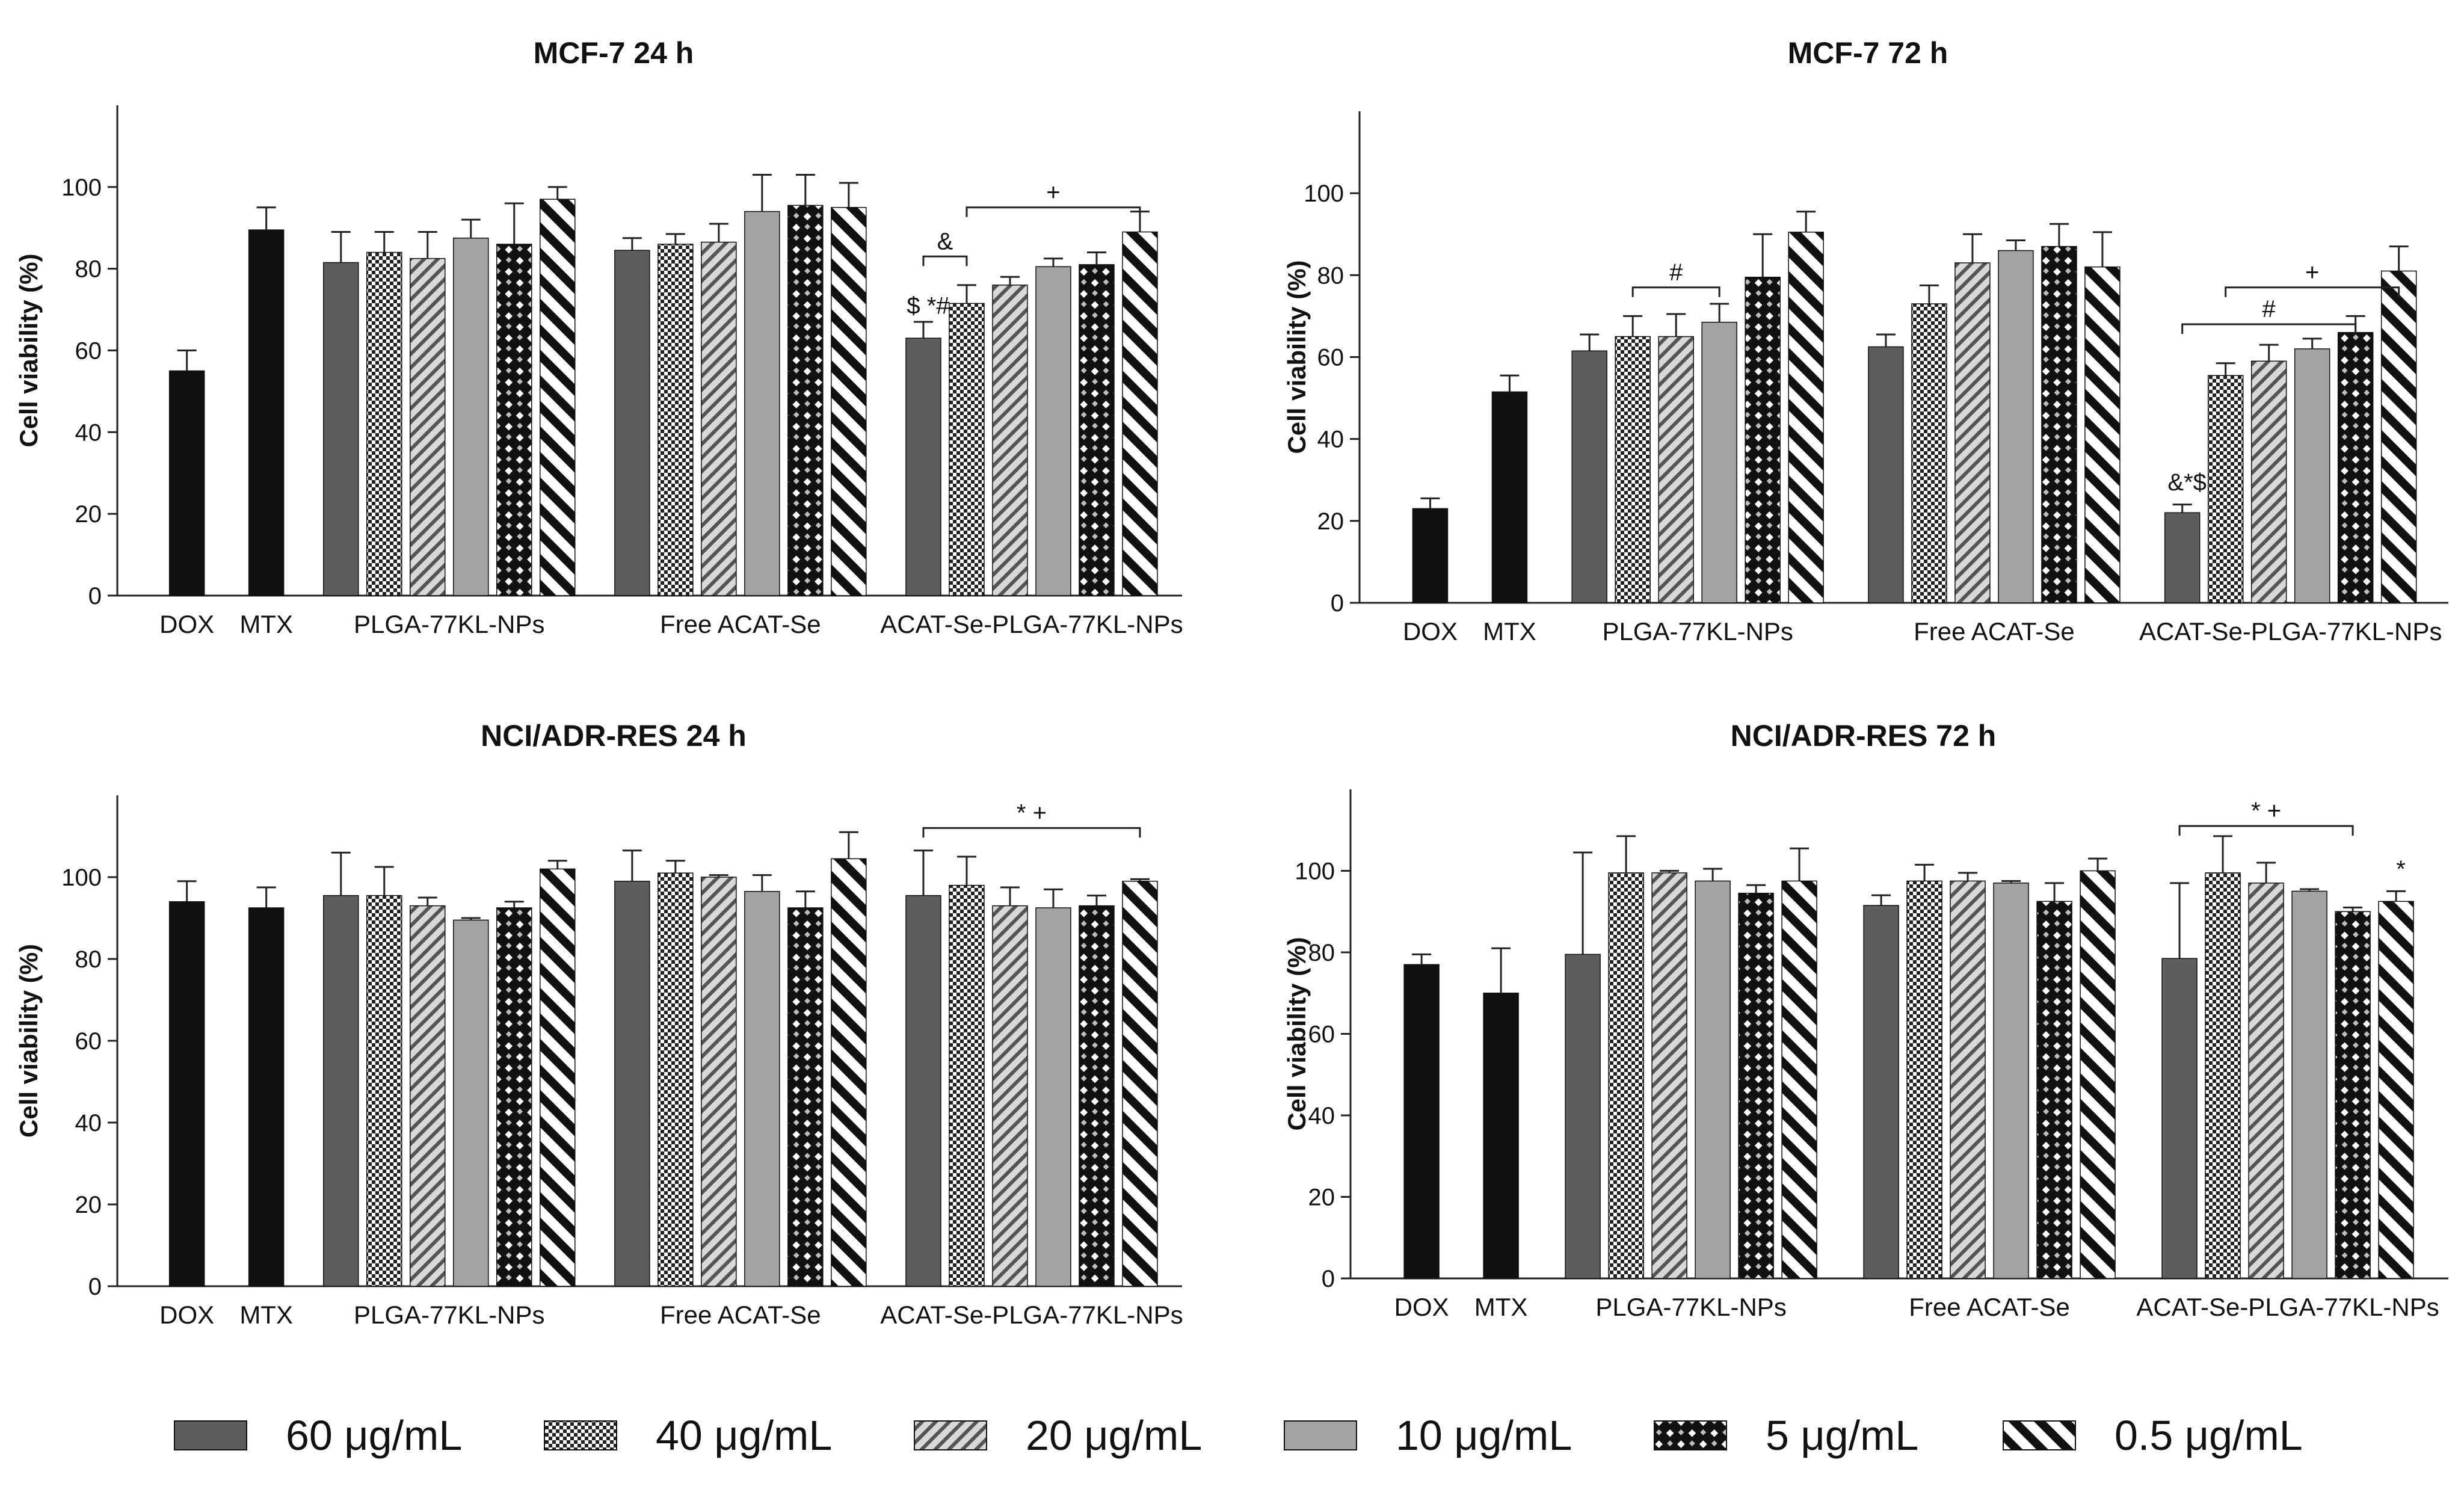 Image resolution: width=2464 pixels, height=1504 pixels. What do you see at coordinates (614, 53) in the screenshot?
I see `panel-title: MCF-7 24 h` at bounding box center [614, 53].